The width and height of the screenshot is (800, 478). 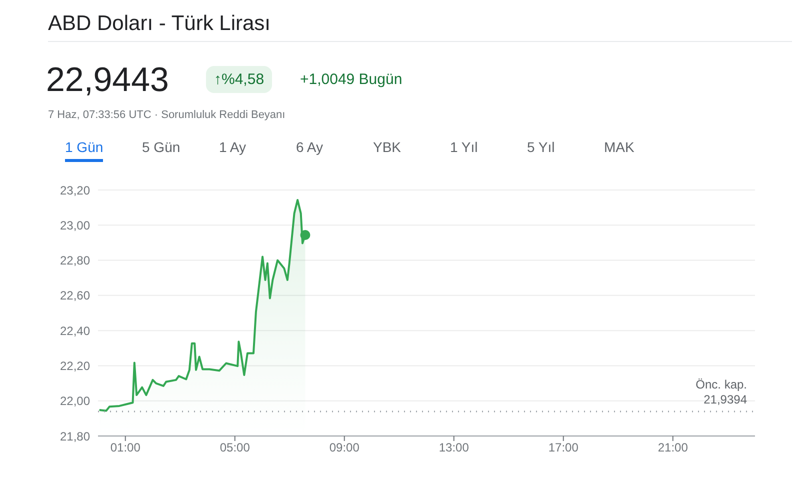 What do you see at coordinates (232, 148) in the screenshot?
I see `text: 1 Ay` at bounding box center [232, 148].